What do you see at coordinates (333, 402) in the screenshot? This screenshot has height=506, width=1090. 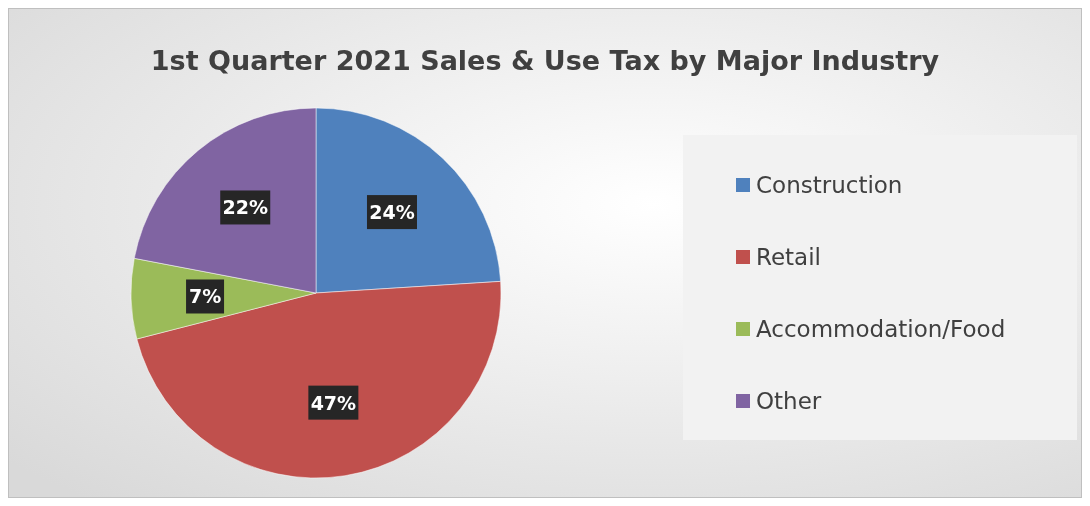 I see `data-label: 47%` at bounding box center [333, 402].